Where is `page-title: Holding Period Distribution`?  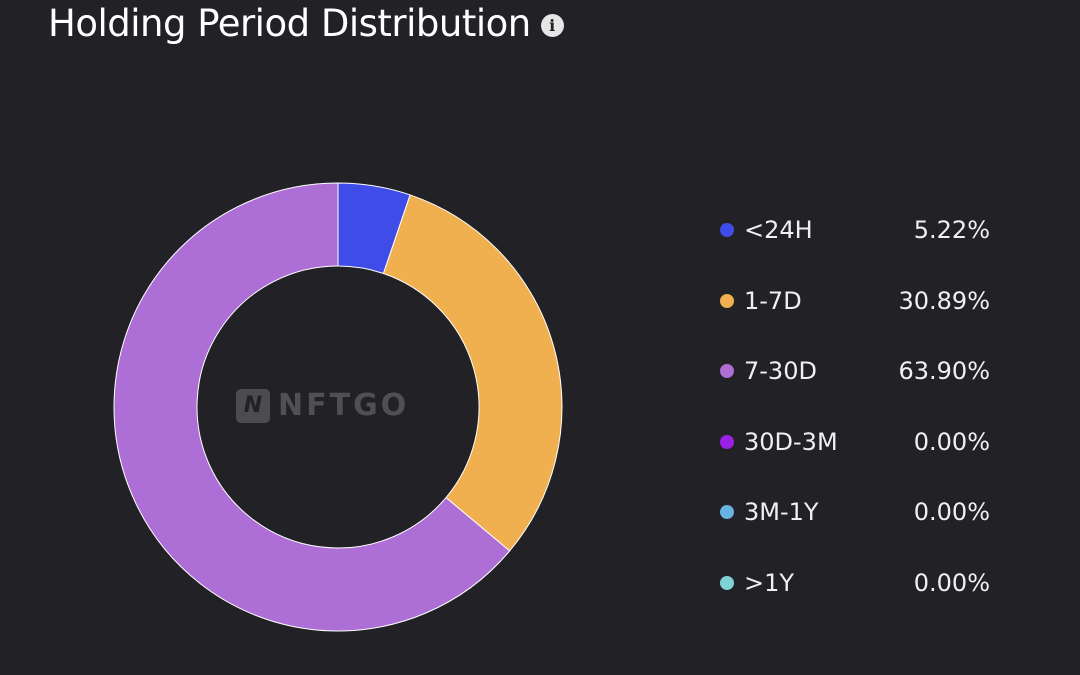
page-title: Holding Period Distribution is located at coordinates (289, 23).